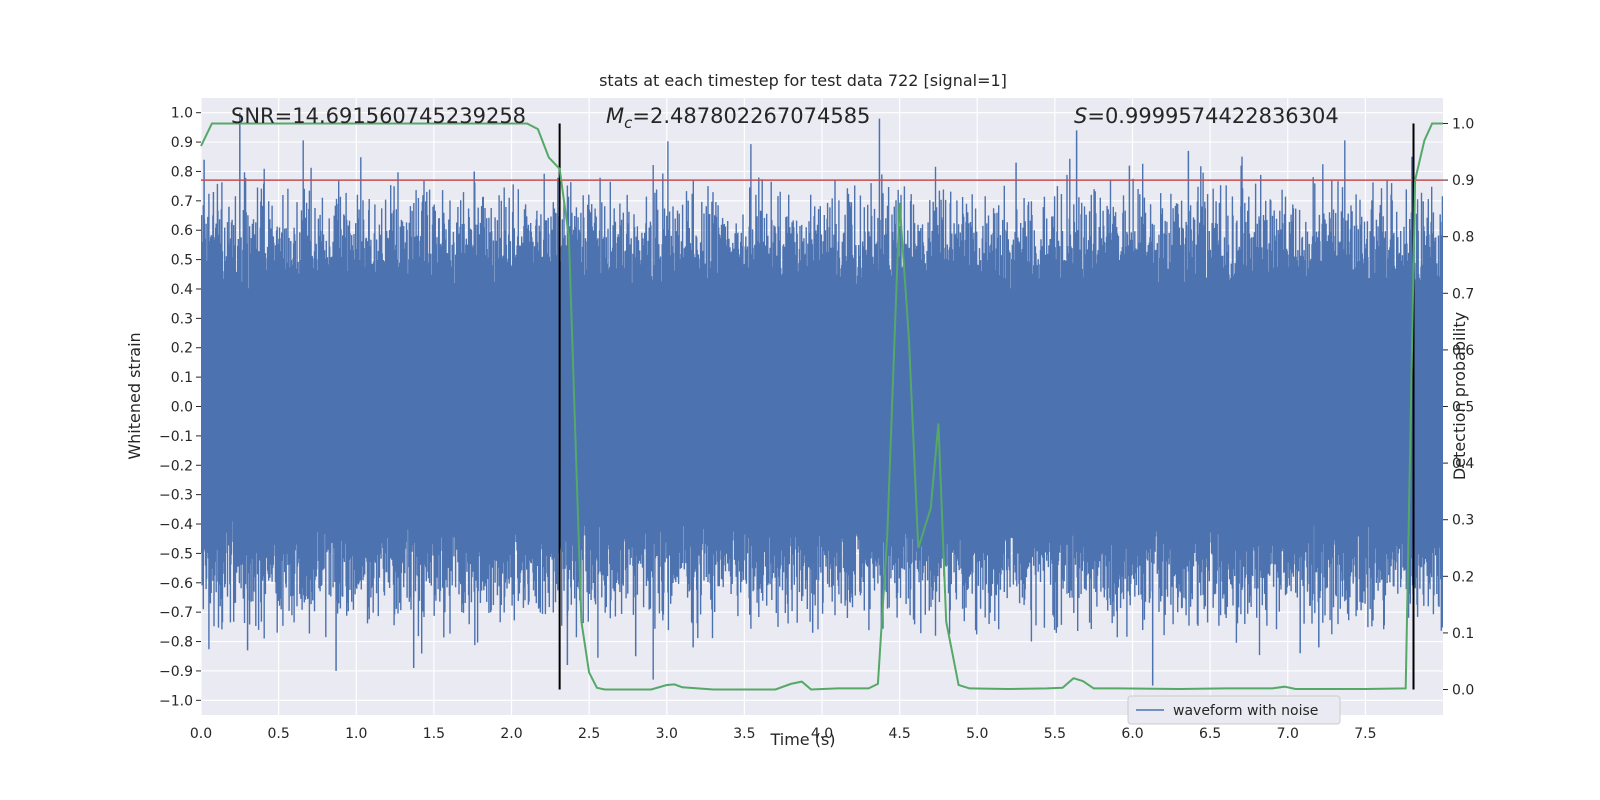 The height and width of the screenshot is (800, 1600). Describe the element at coordinates (899, 734) in the screenshot. I see `x-tick-label: 4.5` at that location.